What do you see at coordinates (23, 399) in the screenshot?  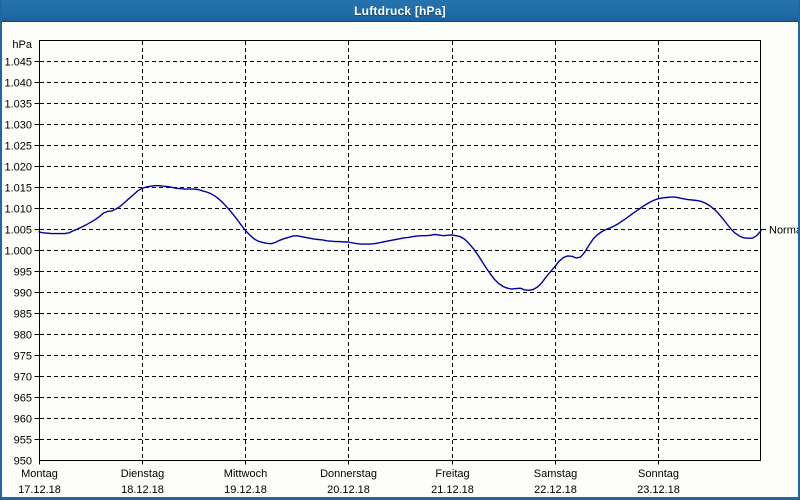 I see `y-tick-label: 965` at bounding box center [23, 399].